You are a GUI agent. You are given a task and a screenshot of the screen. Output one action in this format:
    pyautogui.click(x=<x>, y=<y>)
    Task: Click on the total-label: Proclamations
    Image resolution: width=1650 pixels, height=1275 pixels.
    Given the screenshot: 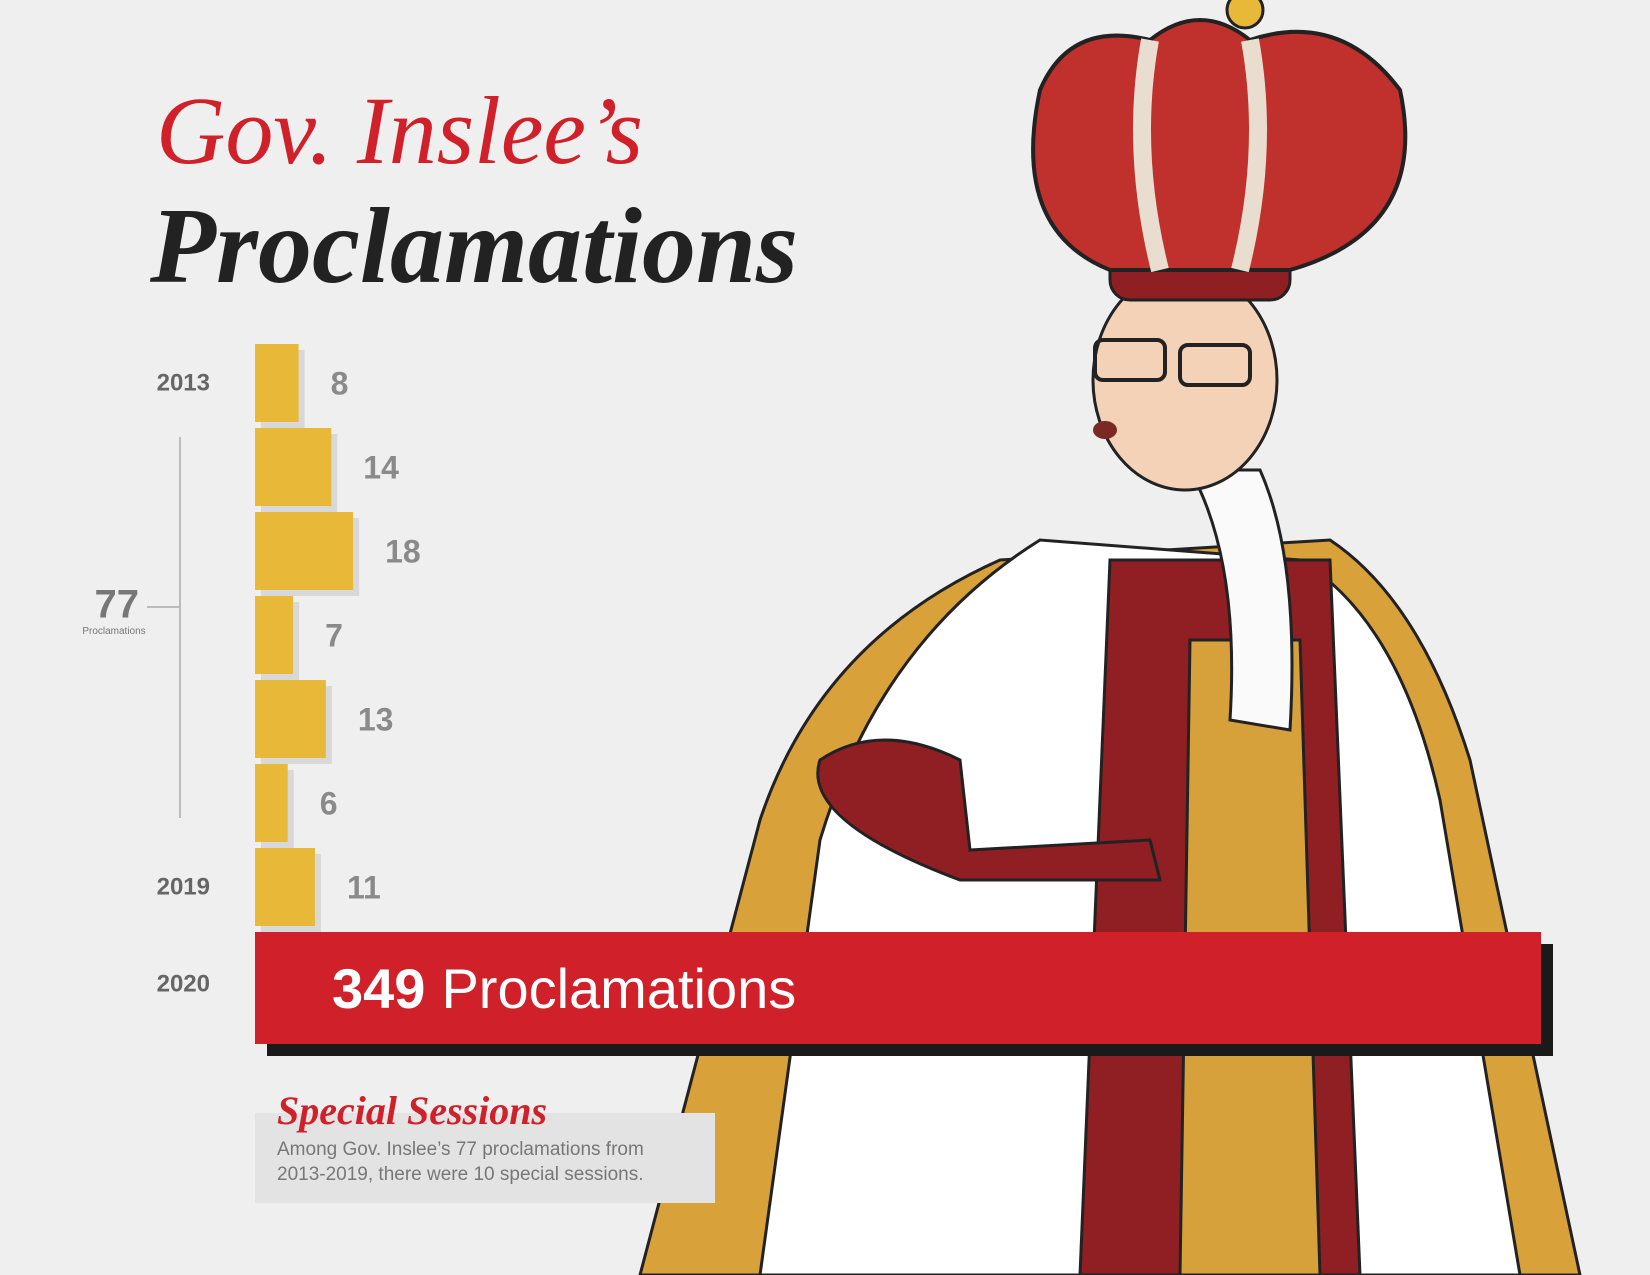 What is the action you would take?
    pyautogui.click(x=113, y=631)
    